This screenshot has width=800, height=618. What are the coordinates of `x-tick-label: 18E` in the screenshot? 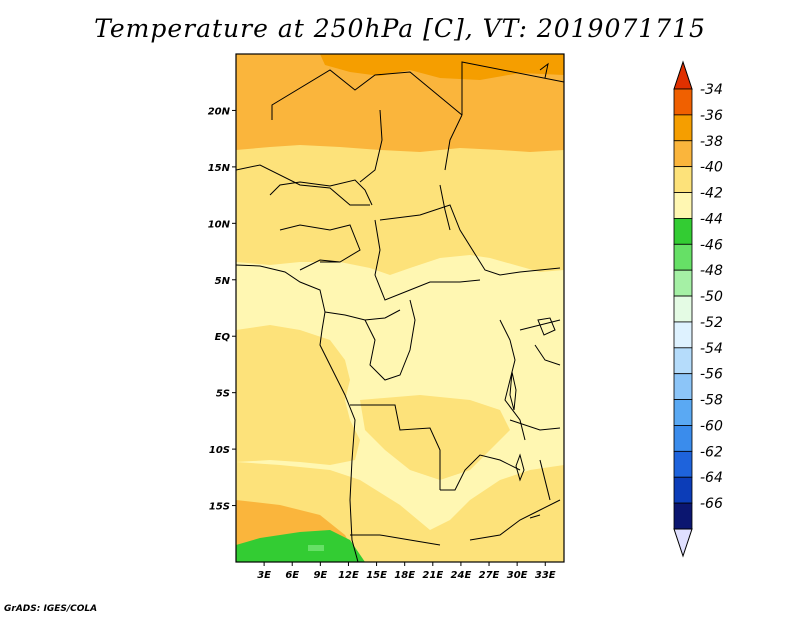 It's located at (404, 575).